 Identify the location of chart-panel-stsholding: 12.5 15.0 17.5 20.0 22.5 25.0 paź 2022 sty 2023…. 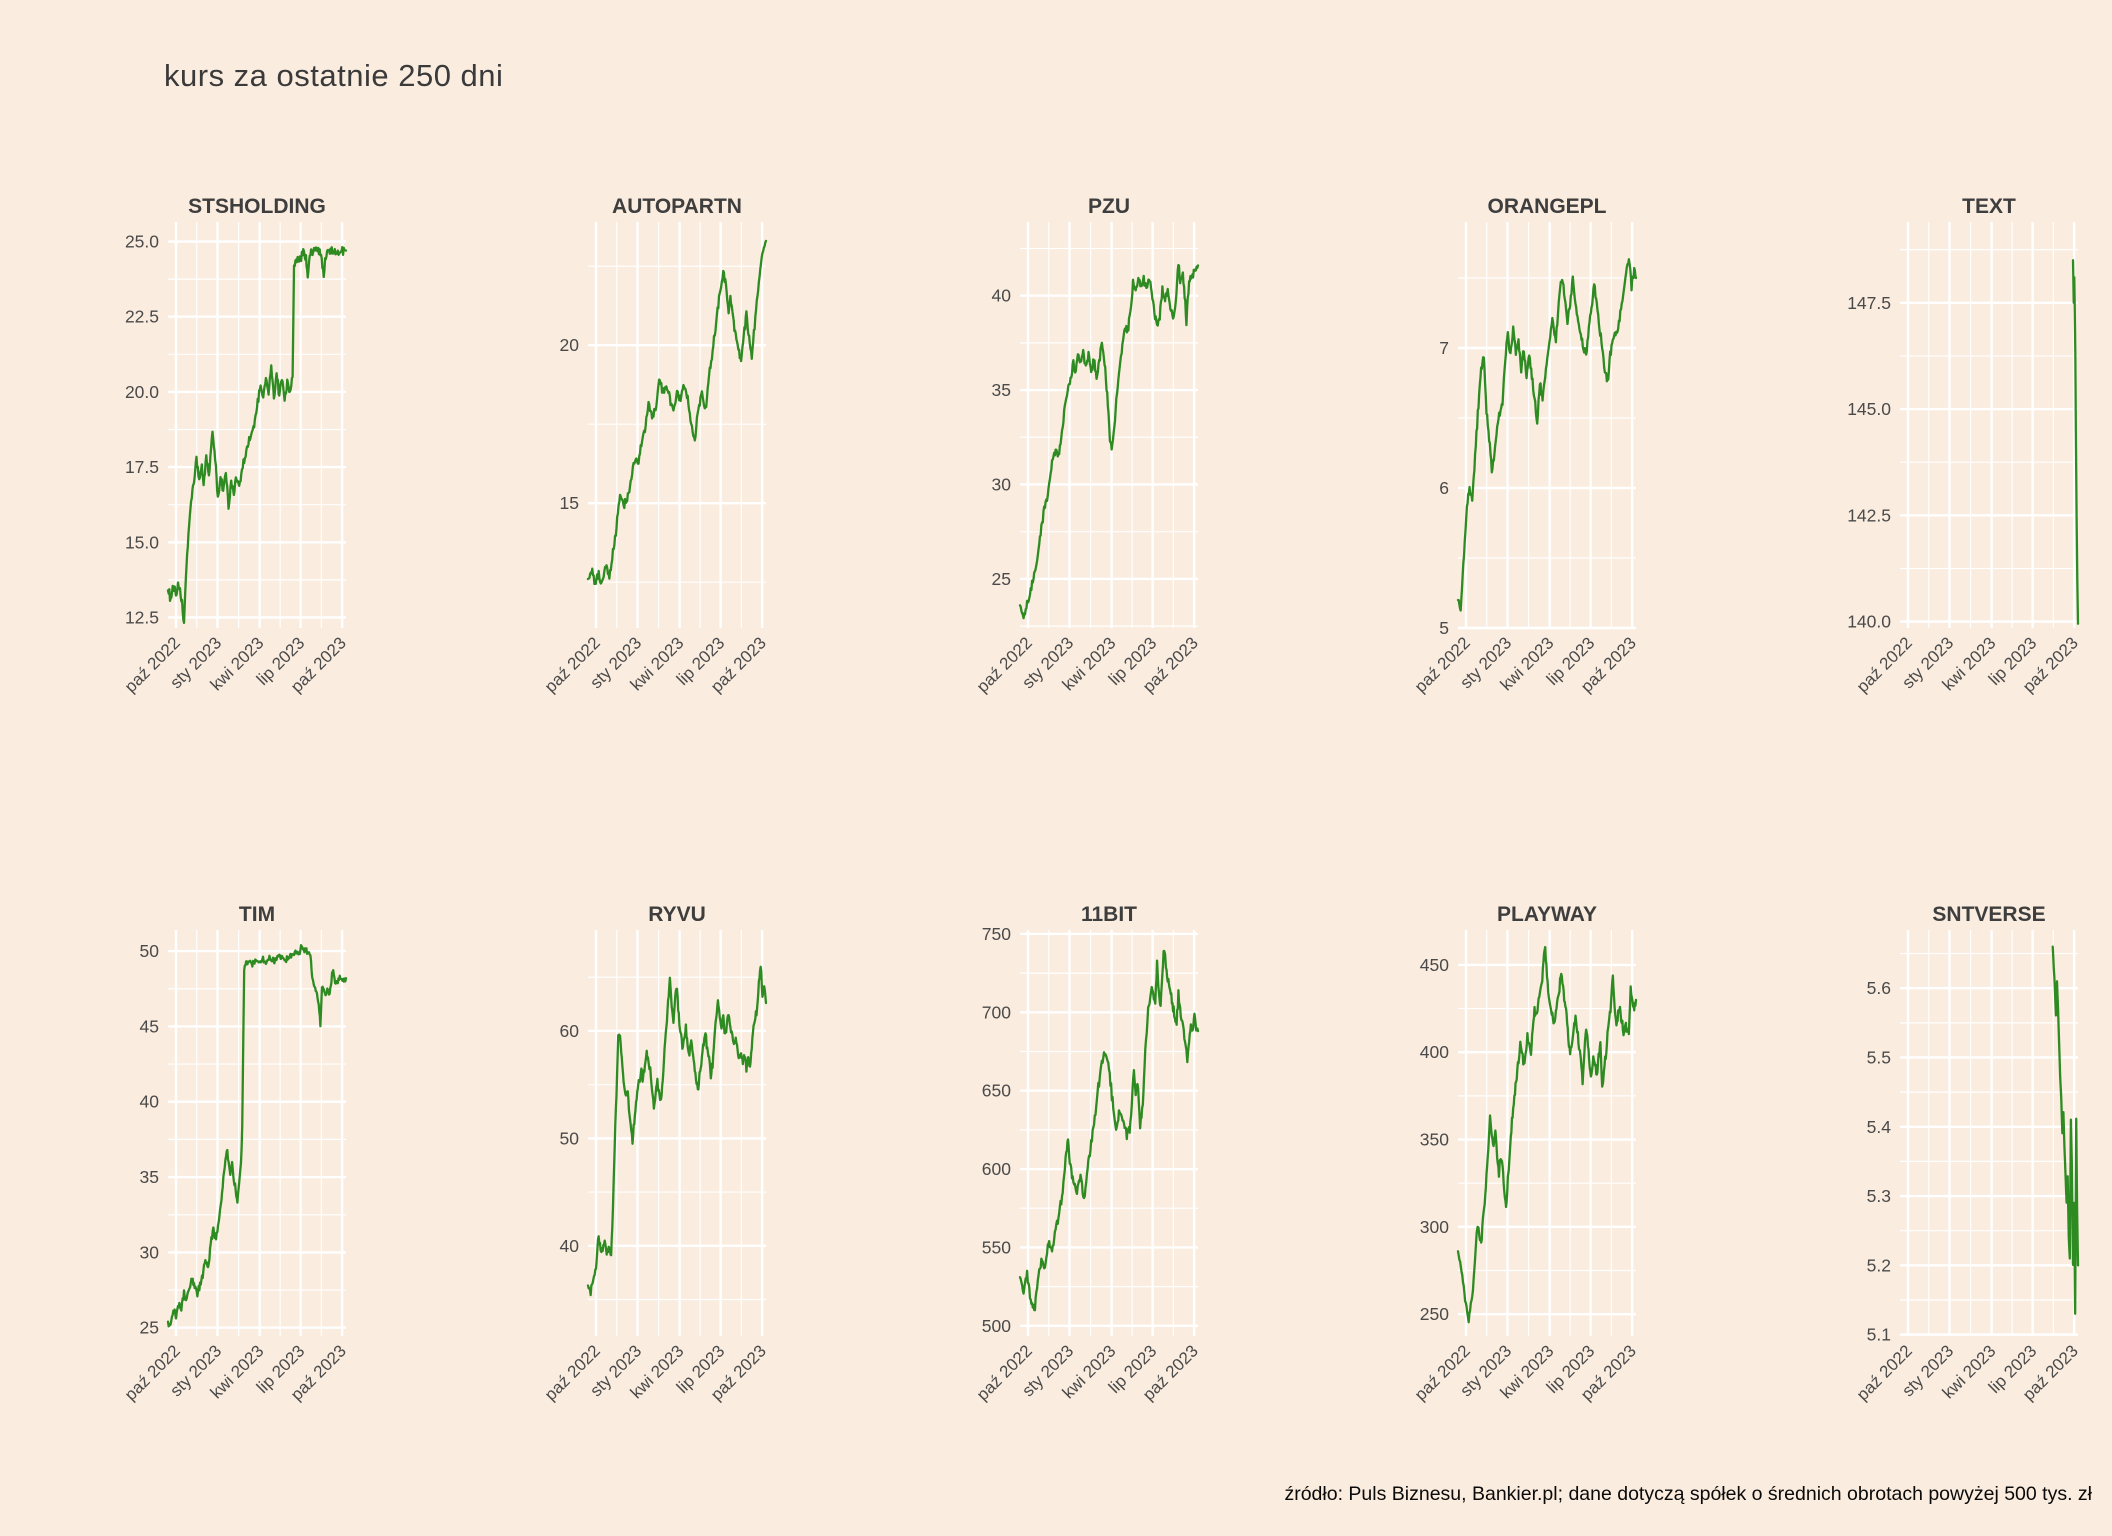
(211, 458).